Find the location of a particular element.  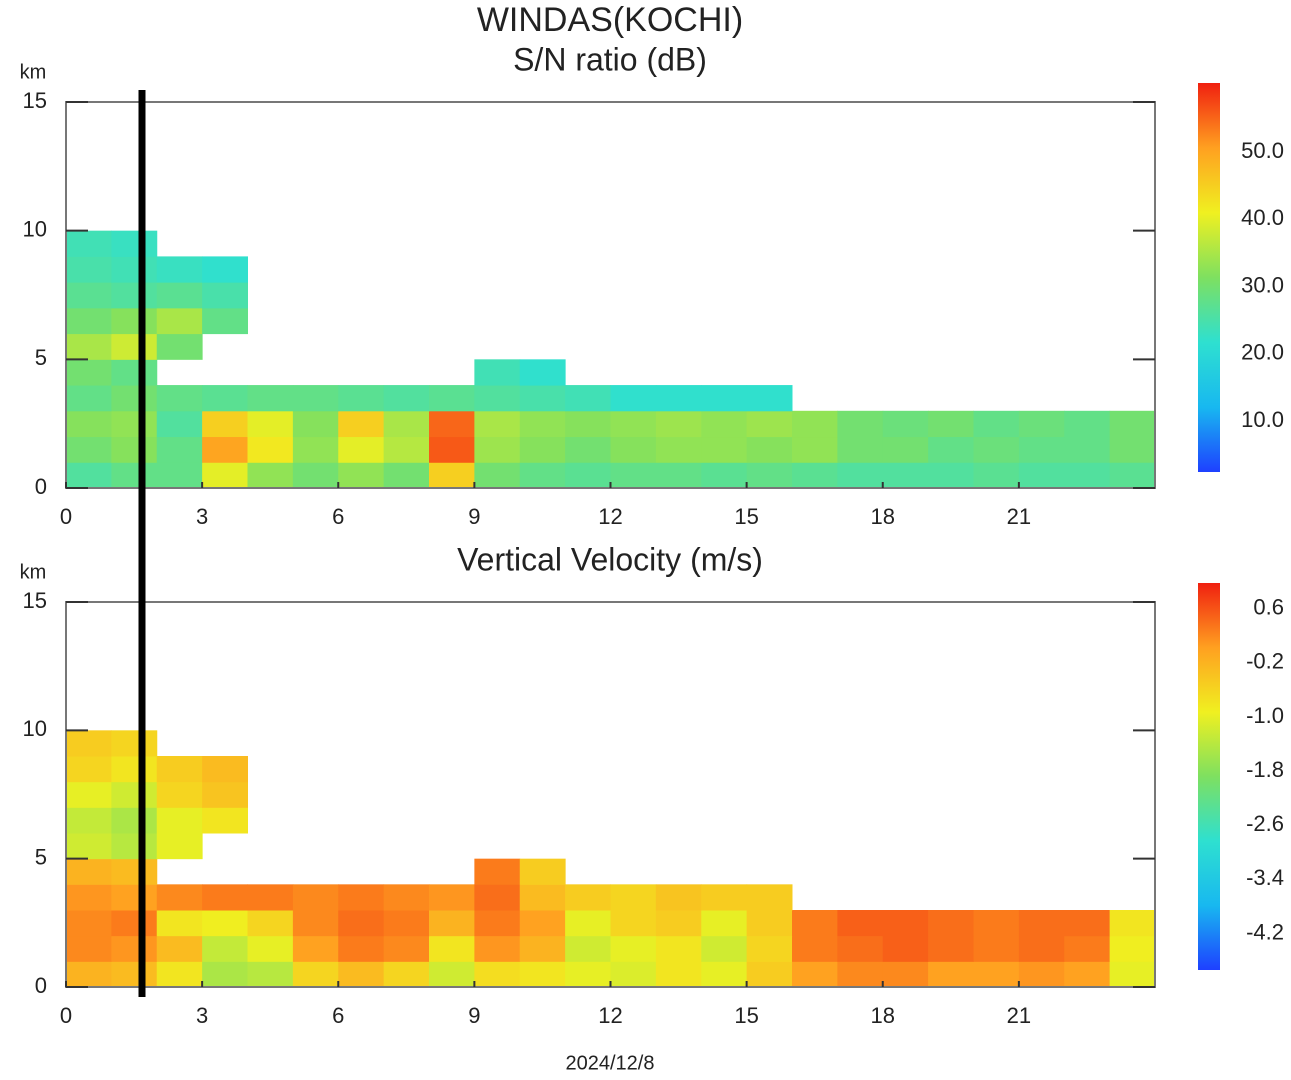

colorbar-tick-label: -1.8 is located at coordinates (1265, 769).